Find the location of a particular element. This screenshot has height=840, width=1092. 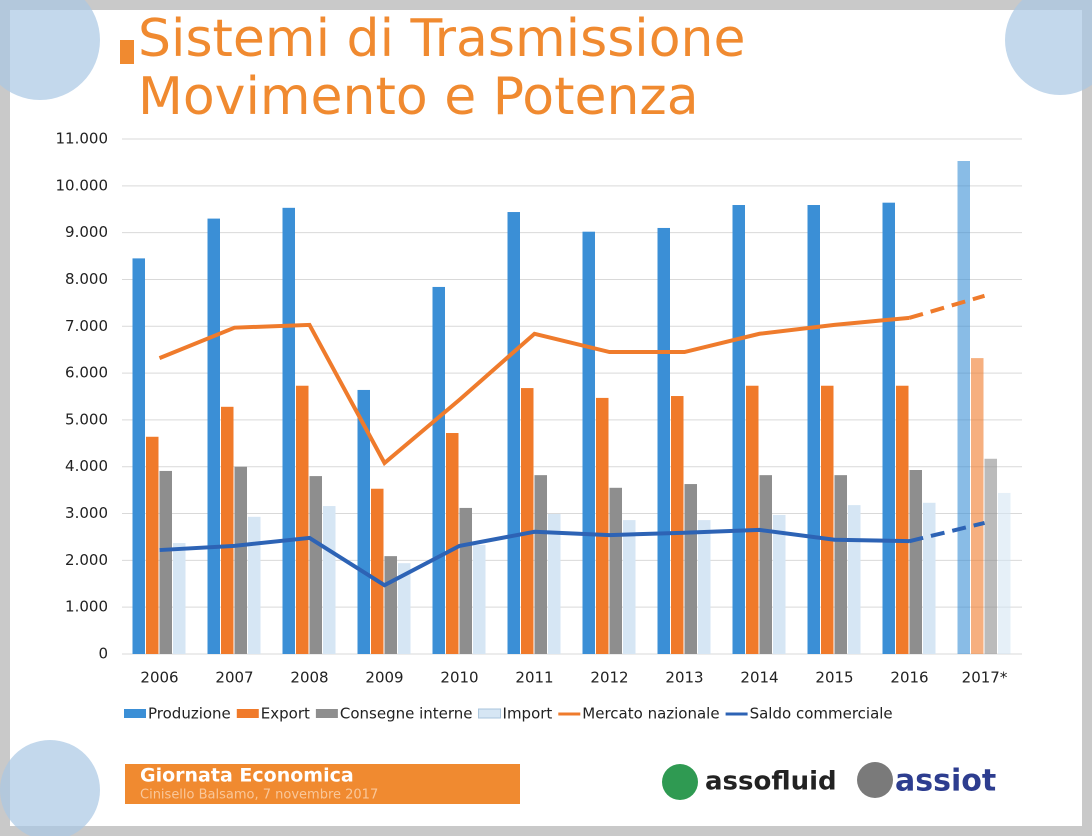

x-tick-label: 2014 is located at coordinates (759, 678).